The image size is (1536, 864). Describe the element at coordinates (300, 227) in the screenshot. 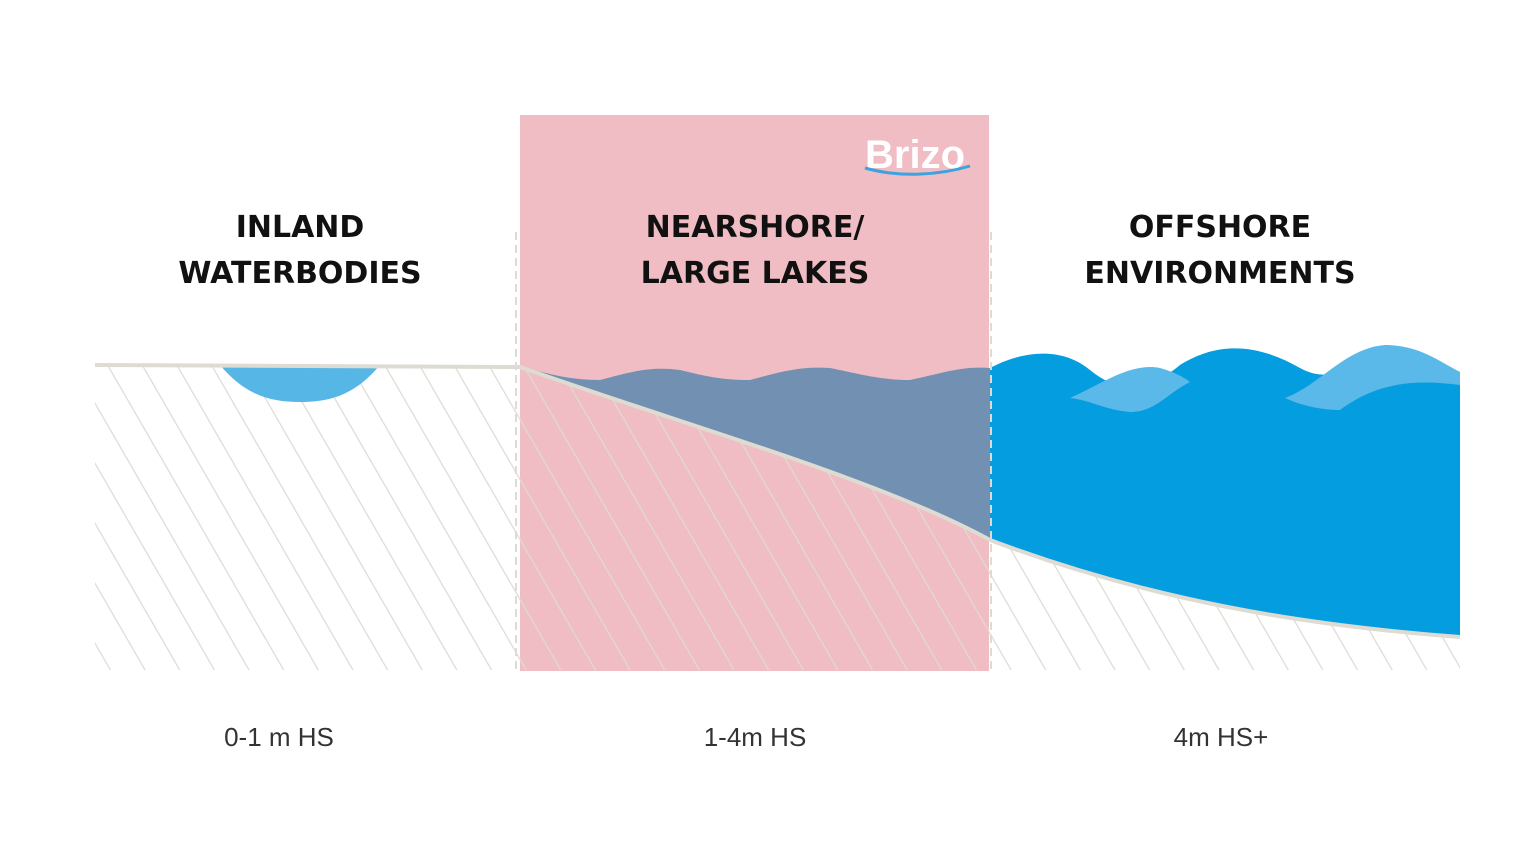

I see `zone-title: INLAND` at that location.